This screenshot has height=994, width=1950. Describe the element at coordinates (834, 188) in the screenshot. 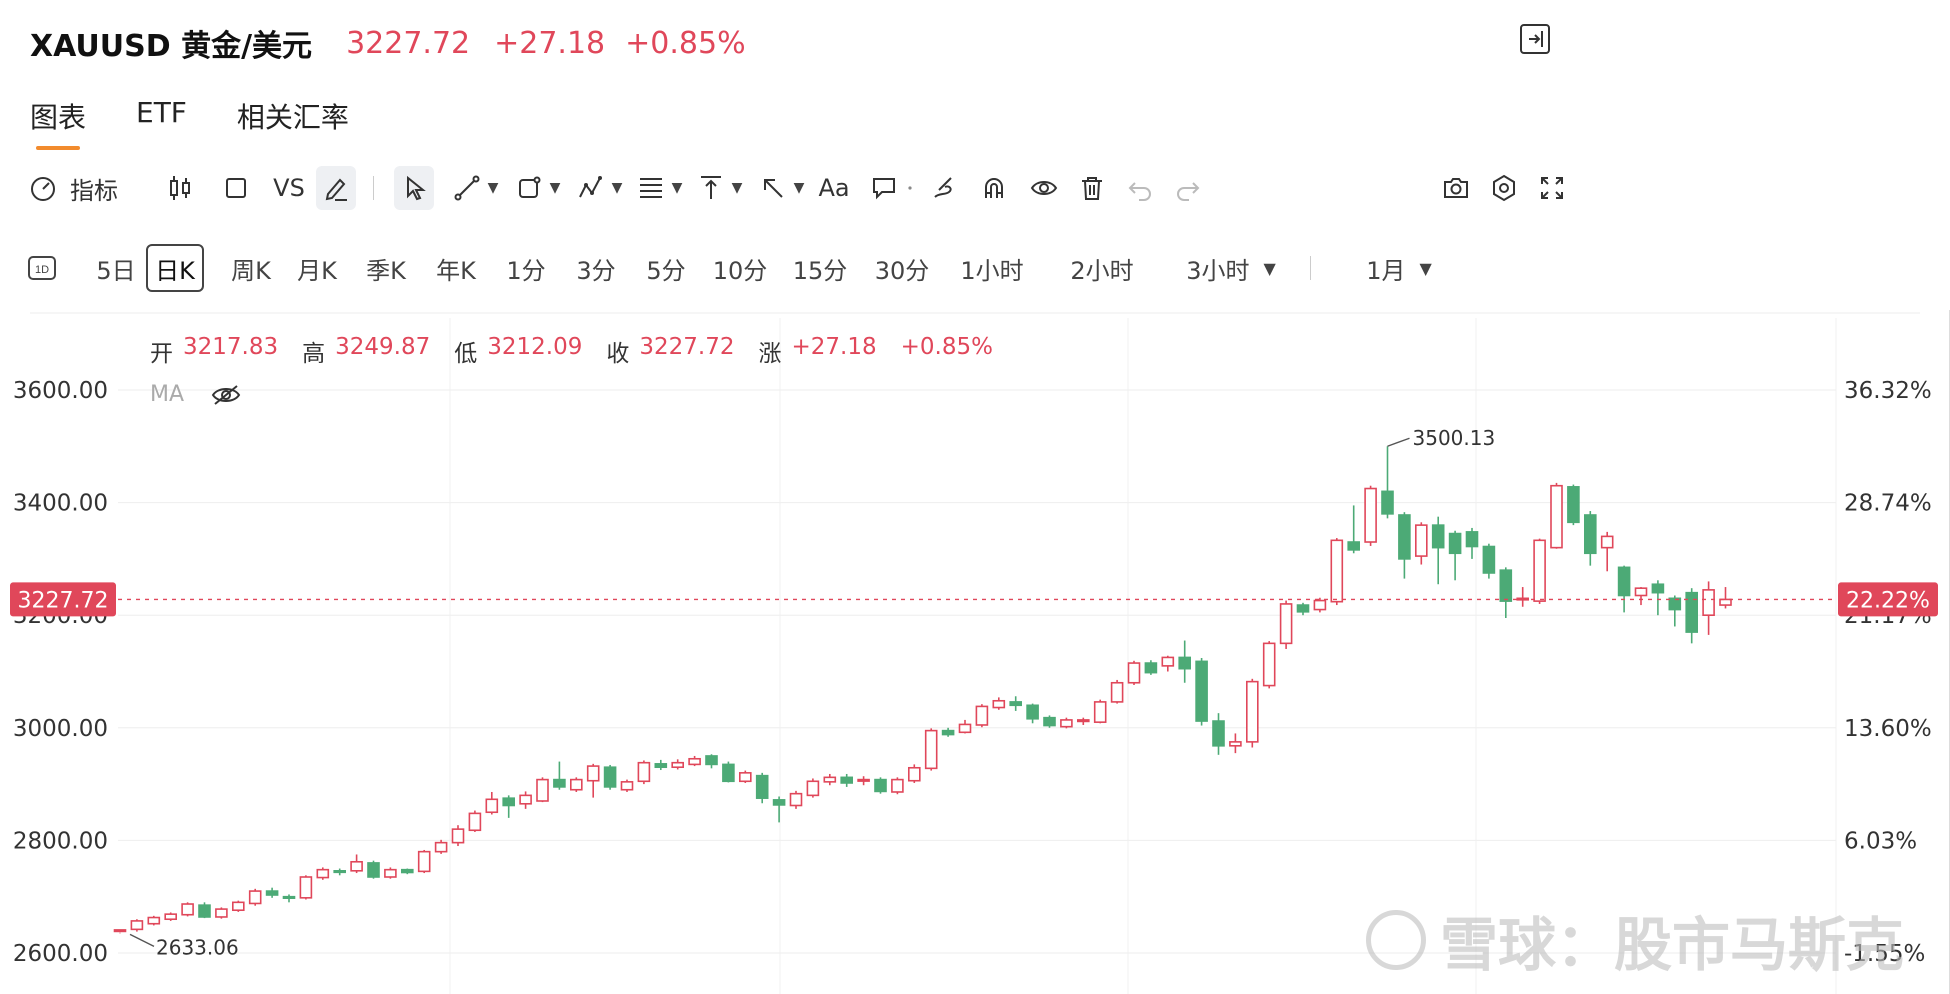

I see `text-icon: Aa` at that location.